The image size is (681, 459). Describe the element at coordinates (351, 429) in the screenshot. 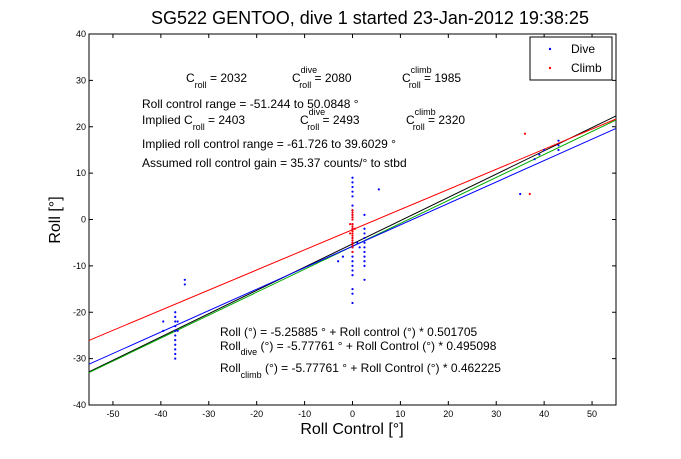

I see `x-axis-label: Roll Control [°]` at that location.